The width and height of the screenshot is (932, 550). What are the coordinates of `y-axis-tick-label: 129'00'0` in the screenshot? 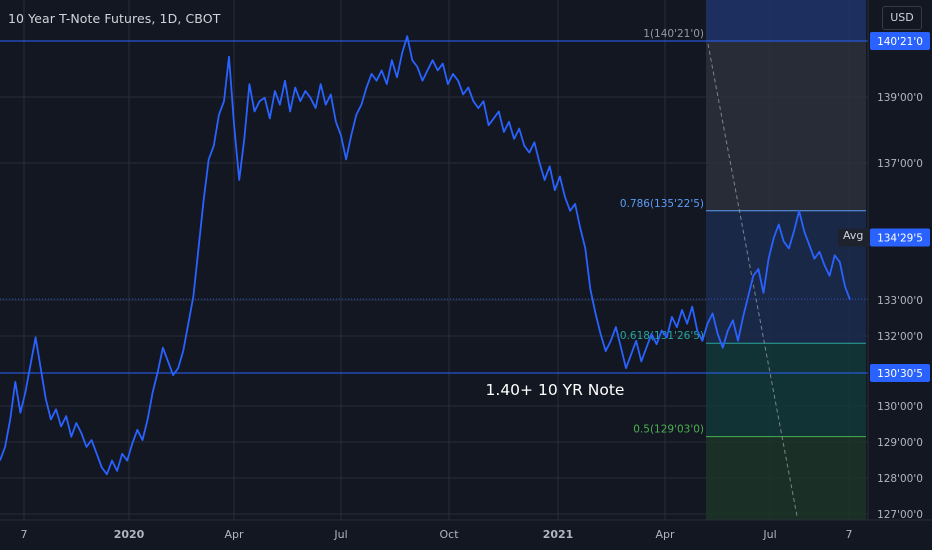 It's located at (900, 443).